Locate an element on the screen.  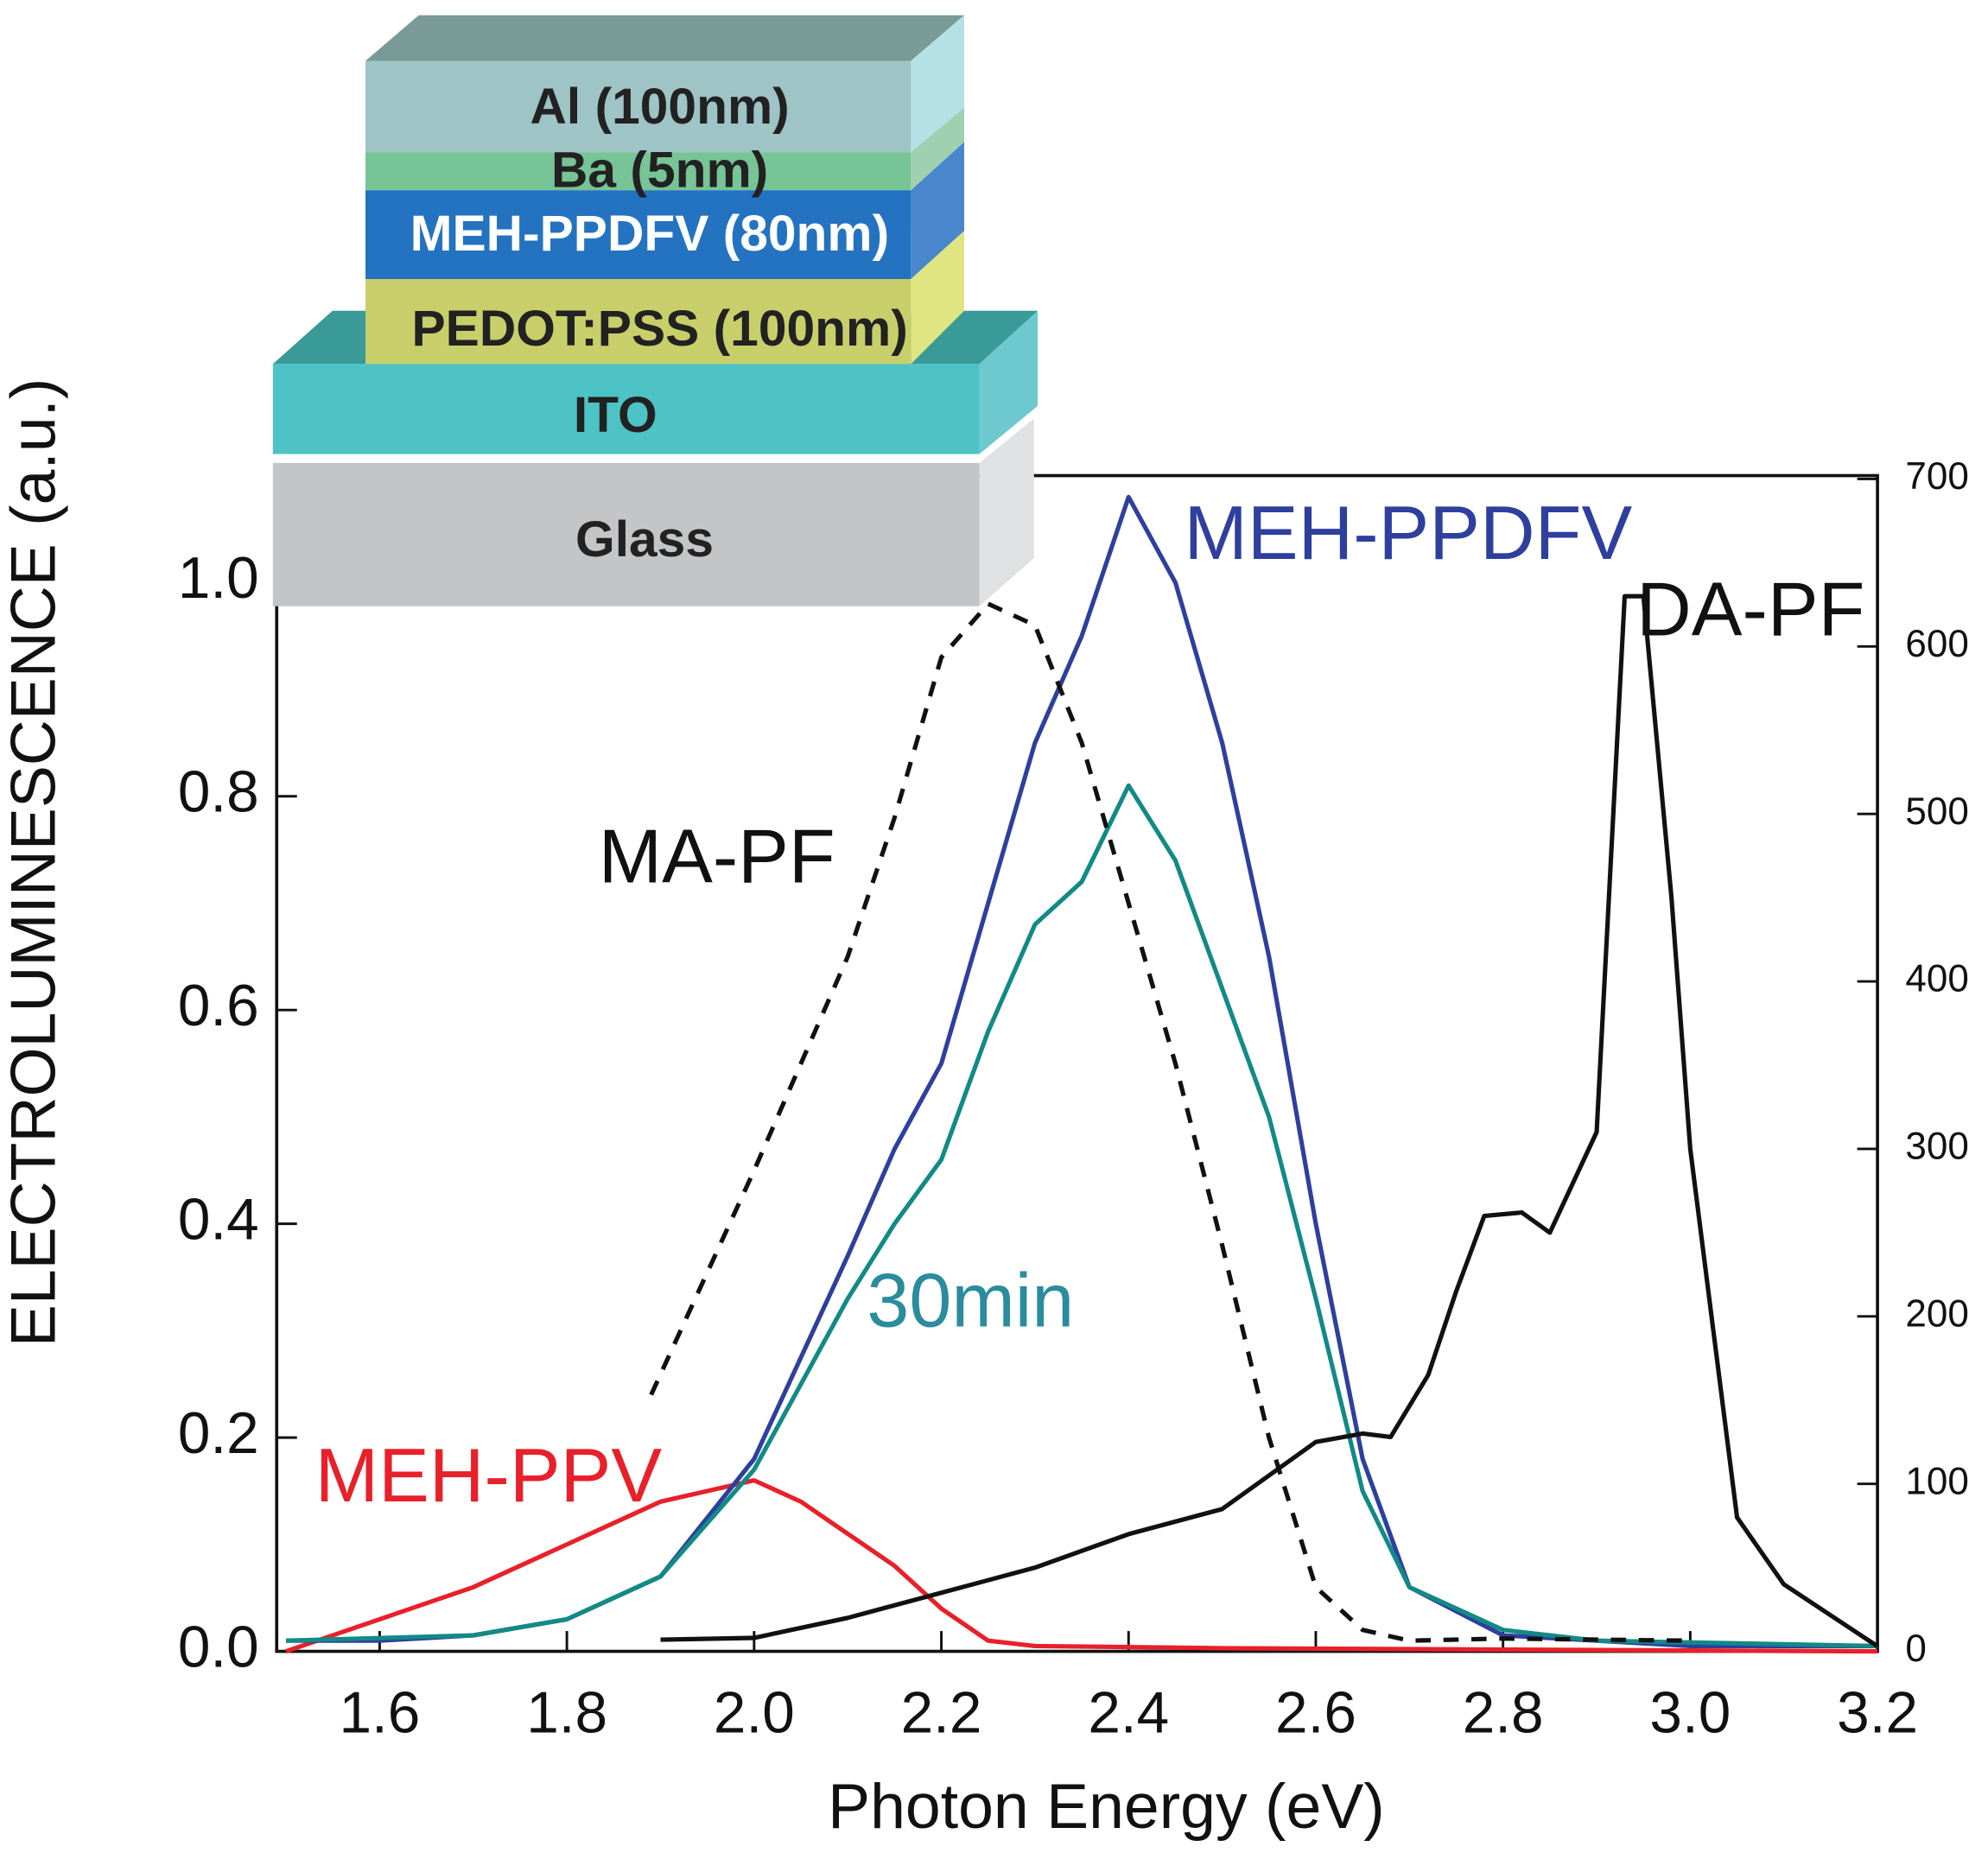
meh-ppdfv is located at coordinates (638, 235).